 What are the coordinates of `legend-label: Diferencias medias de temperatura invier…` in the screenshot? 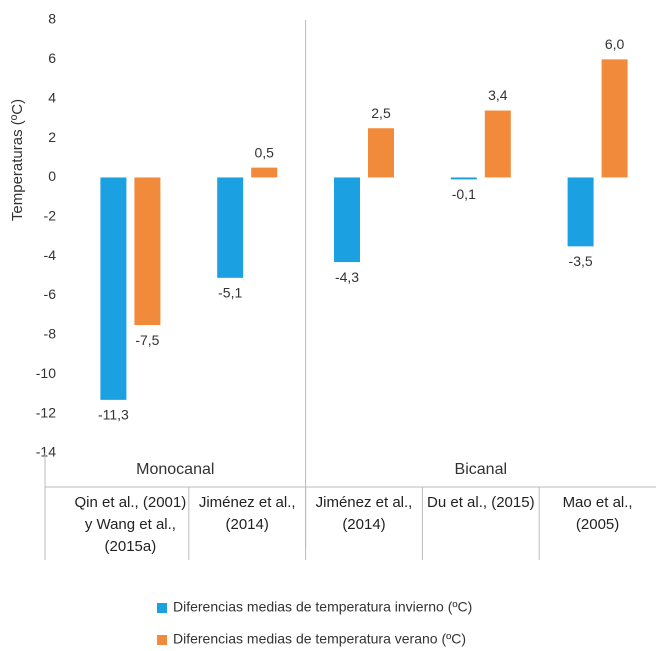 It's located at (322, 607).